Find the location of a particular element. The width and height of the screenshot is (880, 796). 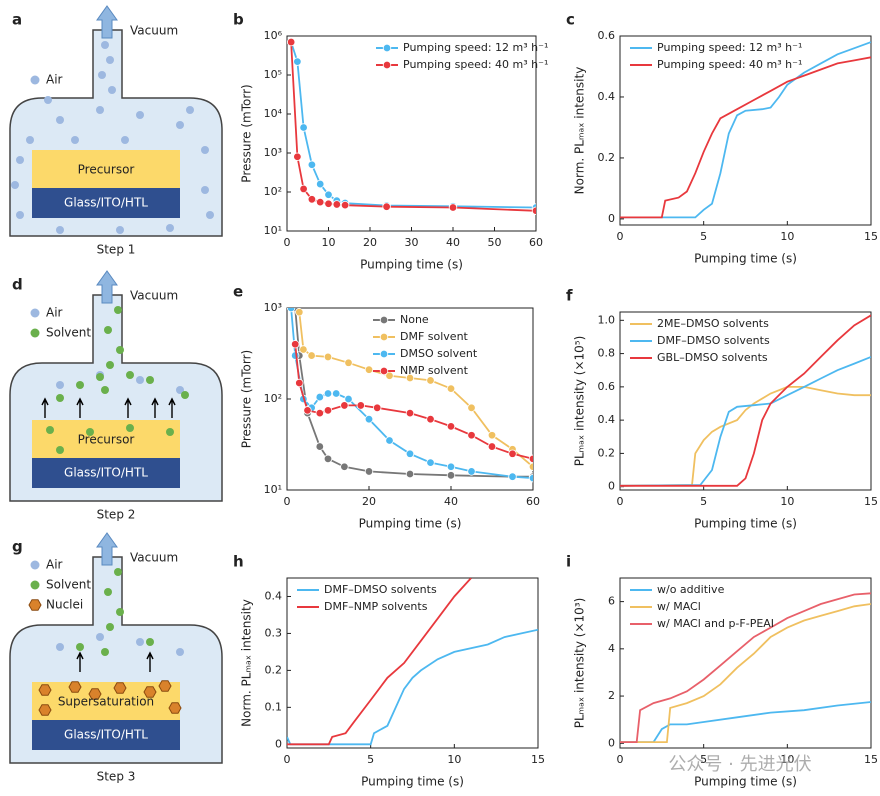

y-tick-label: 0.4 is located at coordinates (607, 419).